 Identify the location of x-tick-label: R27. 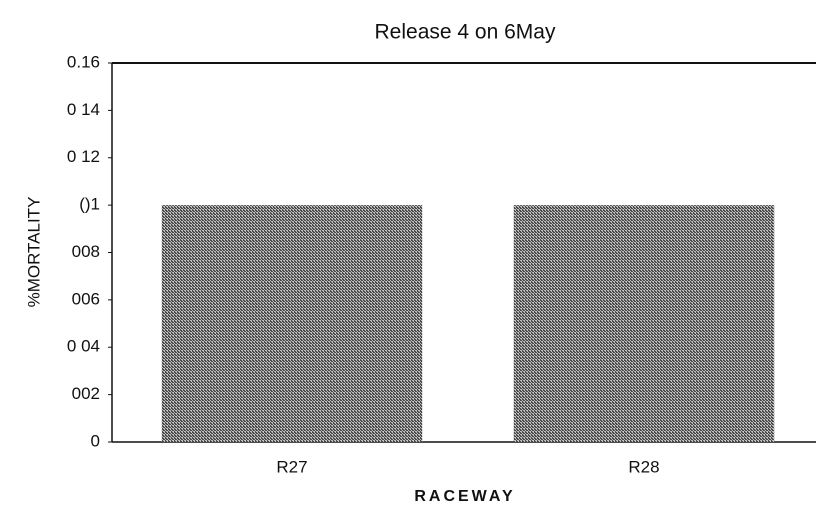
(291, 466).